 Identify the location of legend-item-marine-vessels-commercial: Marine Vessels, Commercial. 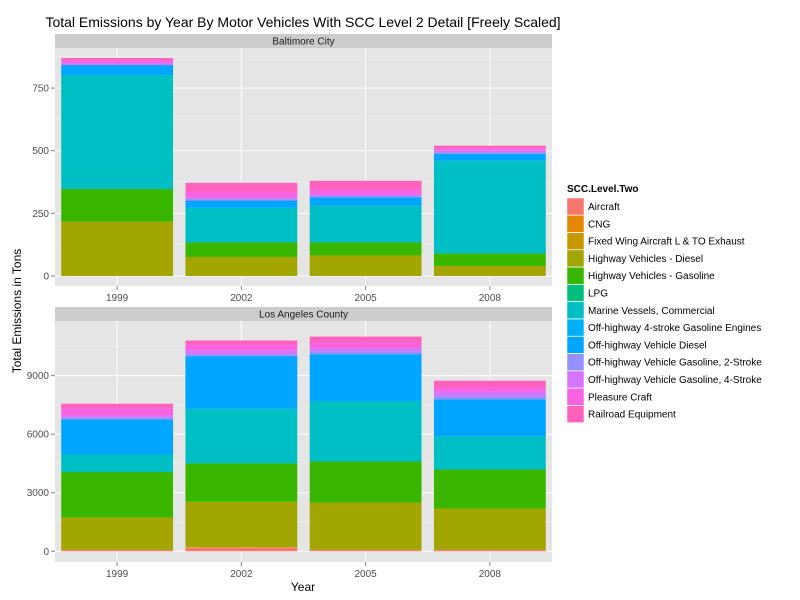
(640, 310).